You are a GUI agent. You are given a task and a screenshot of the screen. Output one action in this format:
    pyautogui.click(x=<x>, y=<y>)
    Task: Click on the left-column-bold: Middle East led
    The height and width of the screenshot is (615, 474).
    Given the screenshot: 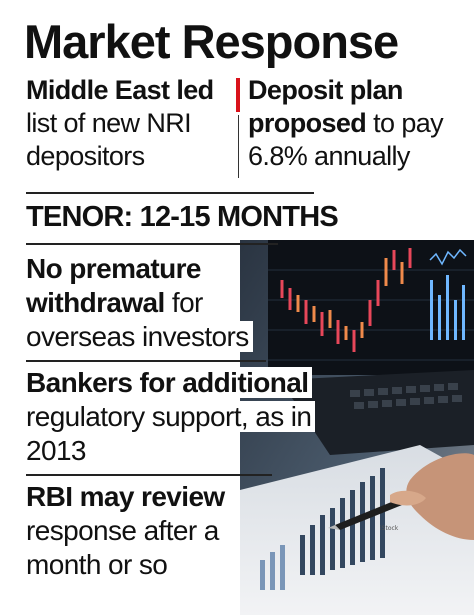 What is the action you would take?
    pyautogui.click(x=120, y=90)
    